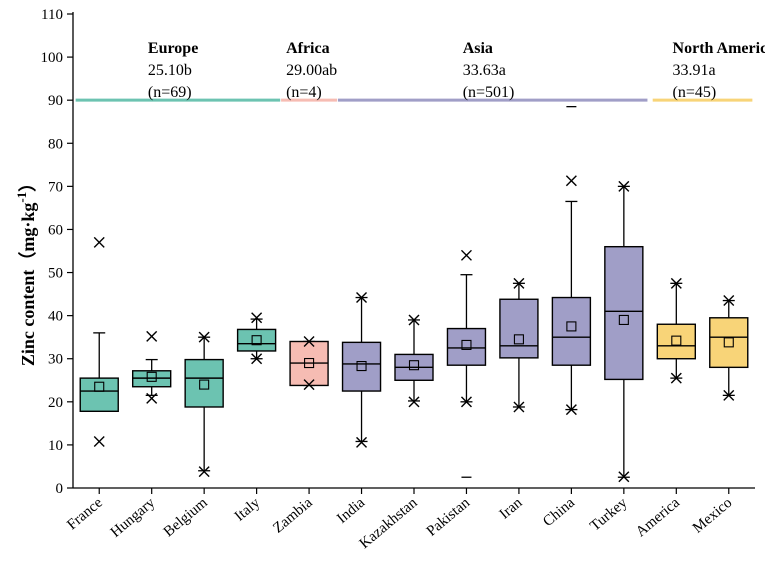 The width and height of the screenshot is (765, 575). What do you see at coordinates (608, 514) in the screenshot?
I see `x-tick-label: Turkey` at bounding box center [608, 514].